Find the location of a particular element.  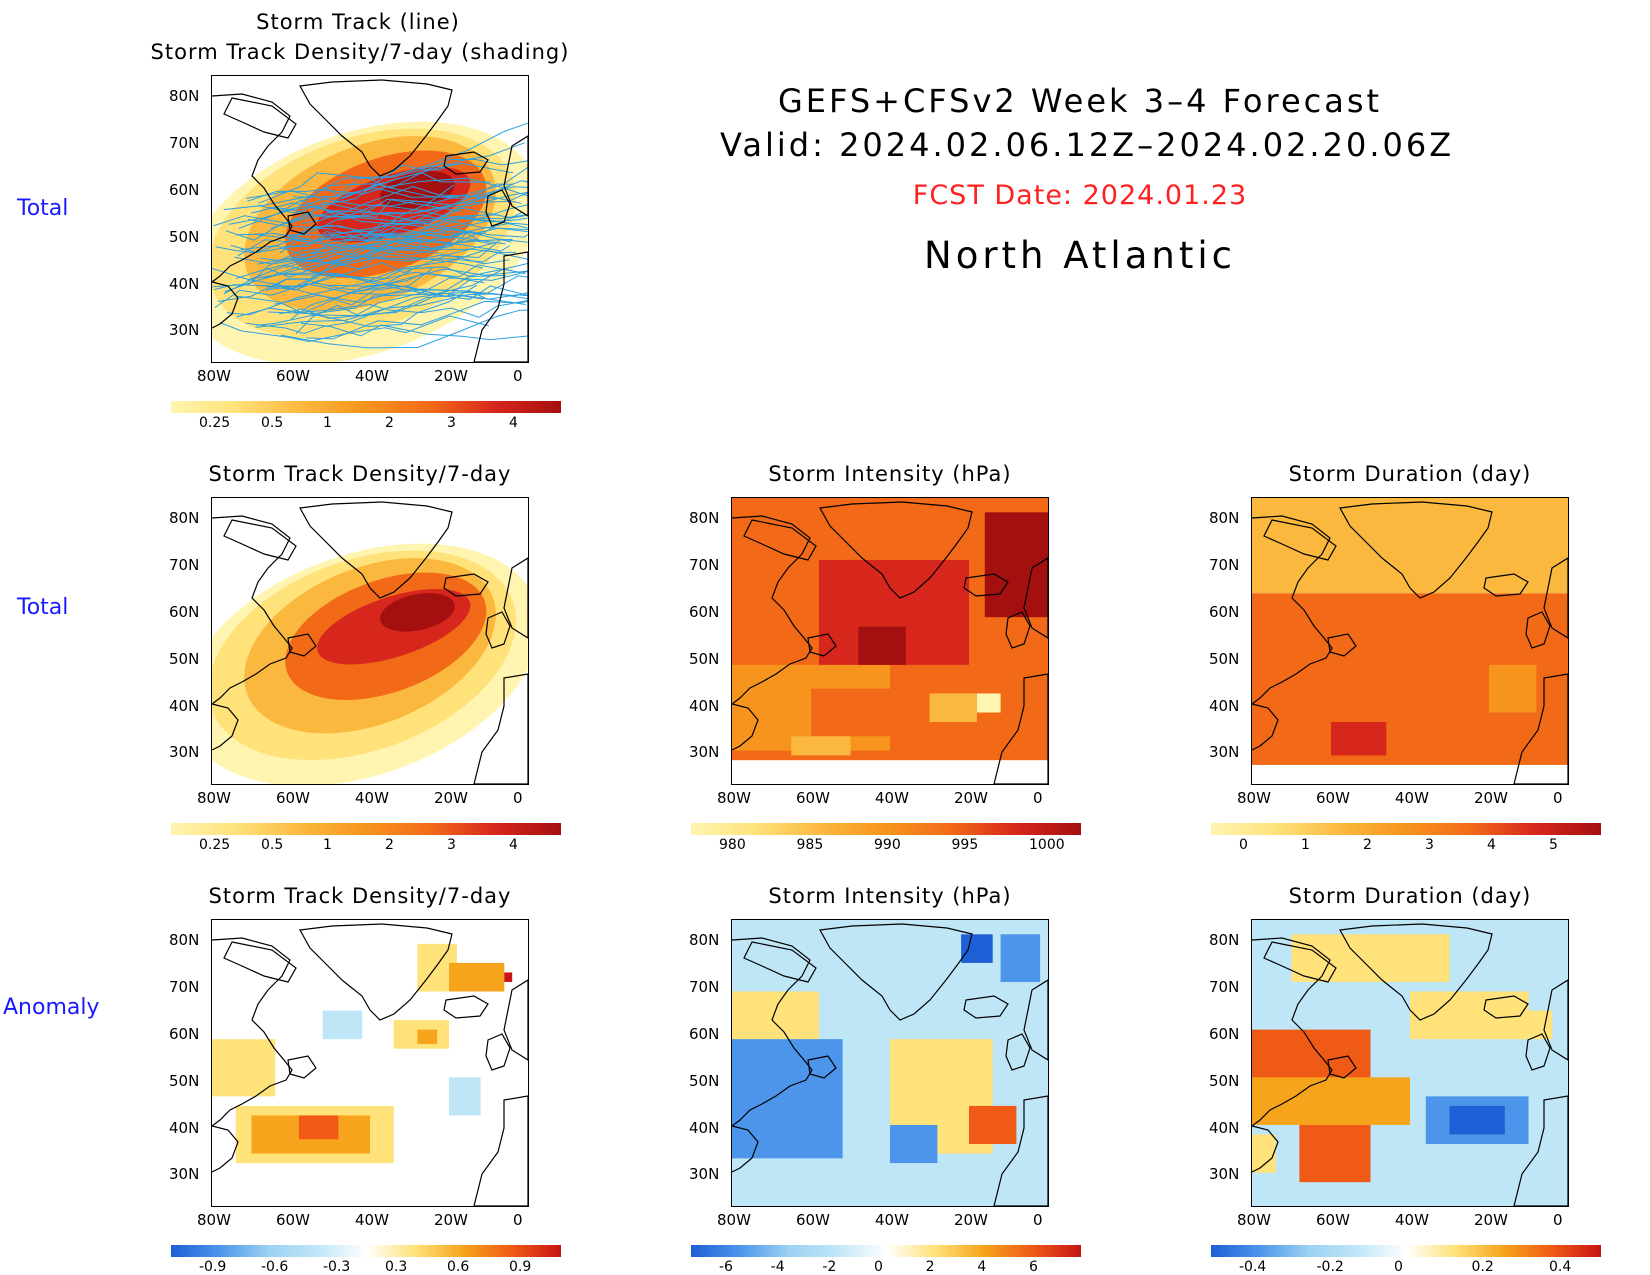

panel3-map is located at coordinates (890, 641).